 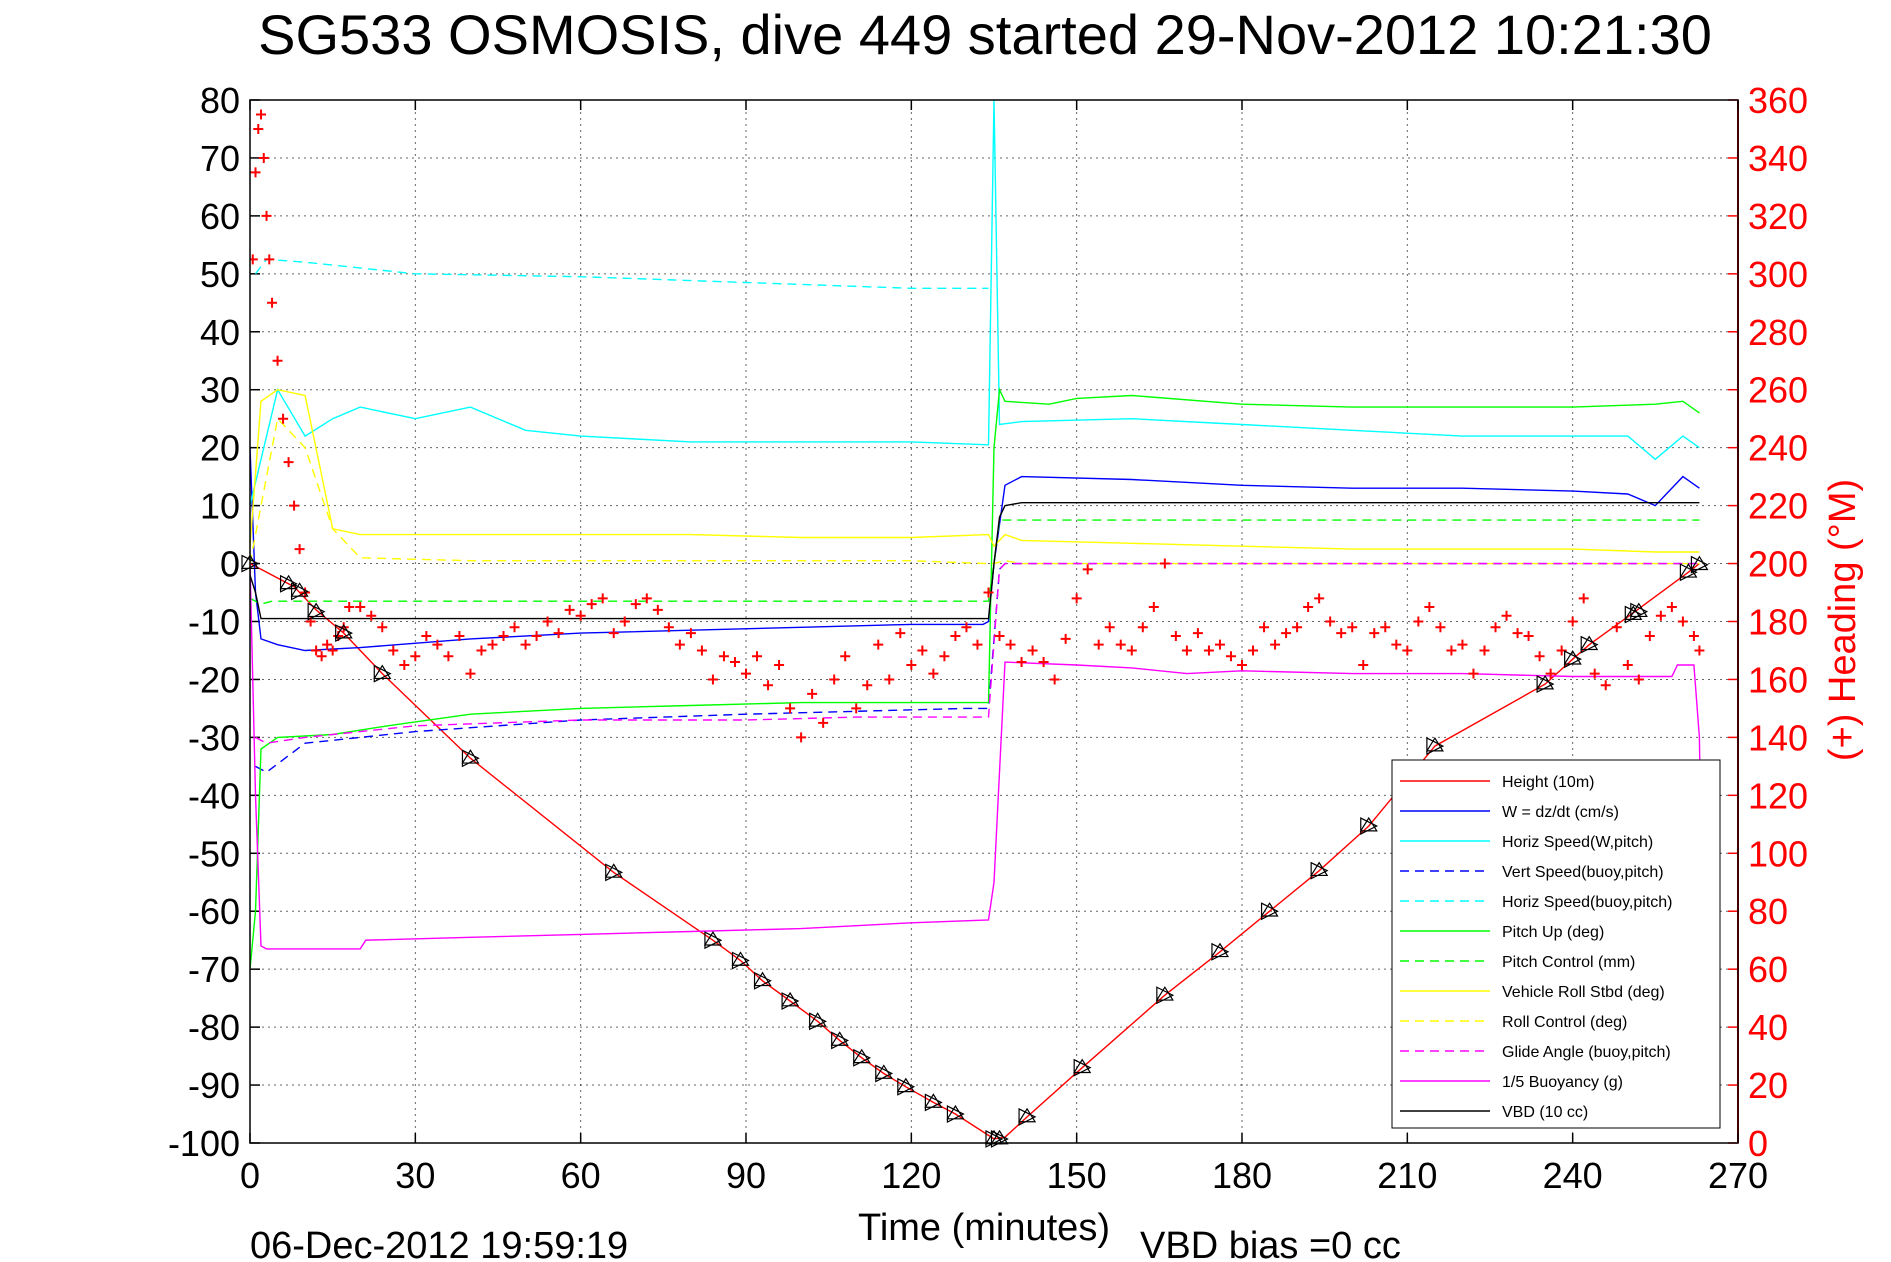 What do you see at coordinates (439, 1243) in the screenshot?
I see `footer-timestamp: 06-Dec-2012 19:59:19` at bounding box center [439, 1243].